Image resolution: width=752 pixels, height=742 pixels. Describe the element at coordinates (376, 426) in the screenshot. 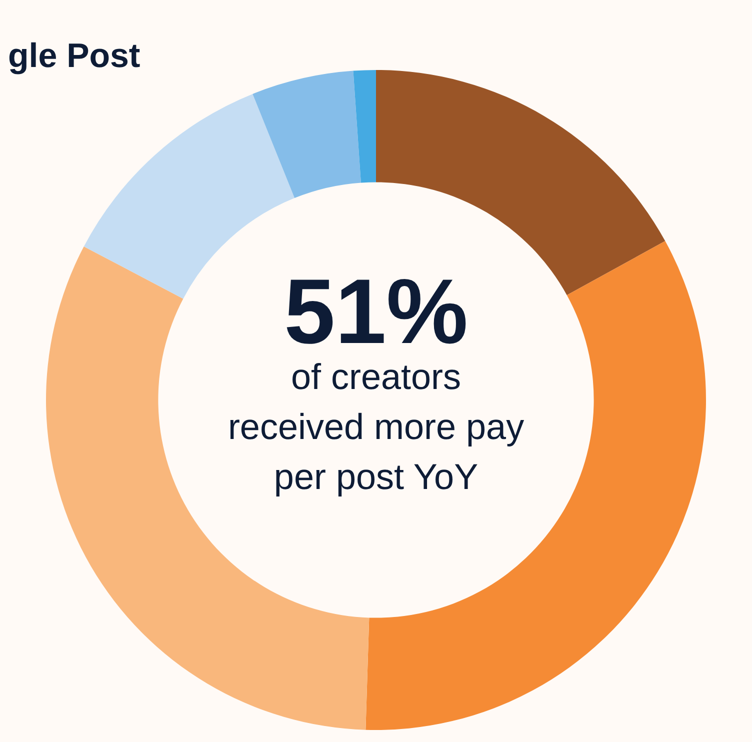

I see `text: received more pay` at that location.